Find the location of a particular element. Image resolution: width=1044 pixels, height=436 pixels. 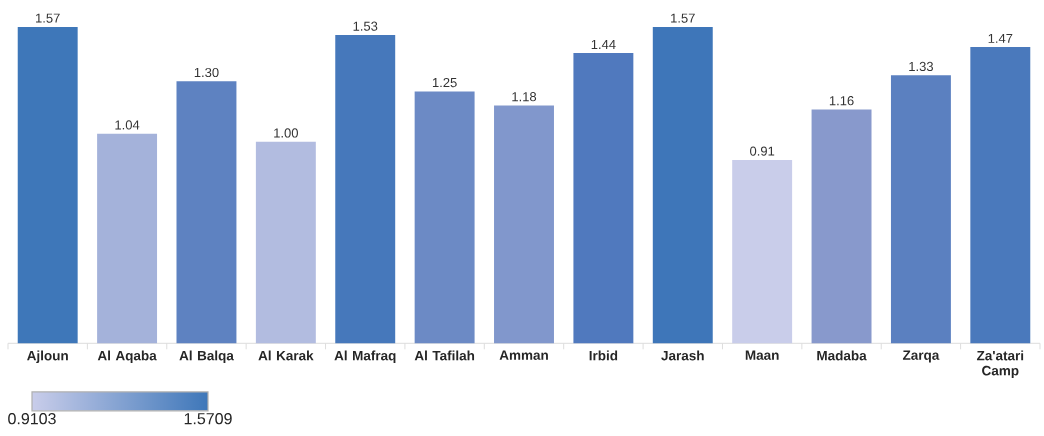

x-tick-label: Irbid is located at coordinates (603, 355).